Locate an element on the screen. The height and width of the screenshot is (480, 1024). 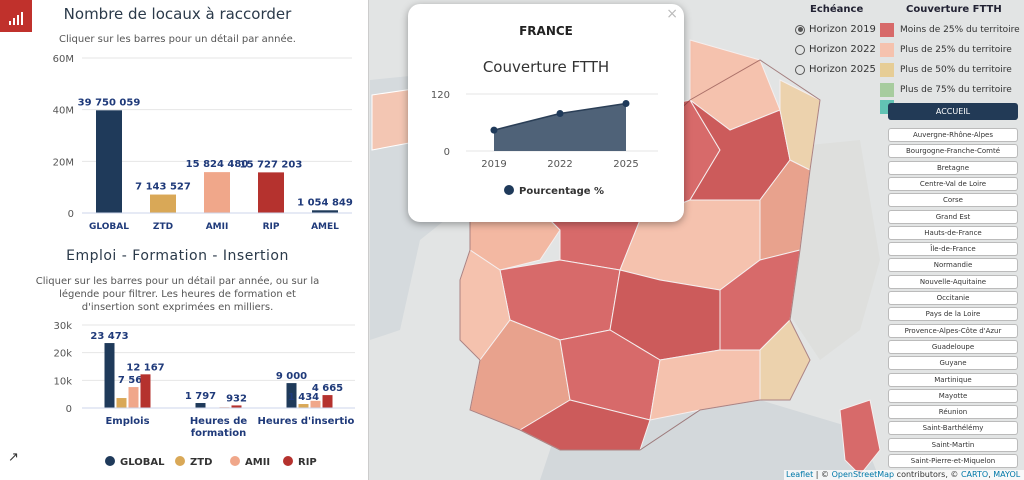
x-tick-label: GLOBAL is located at coordinates (109, 227).